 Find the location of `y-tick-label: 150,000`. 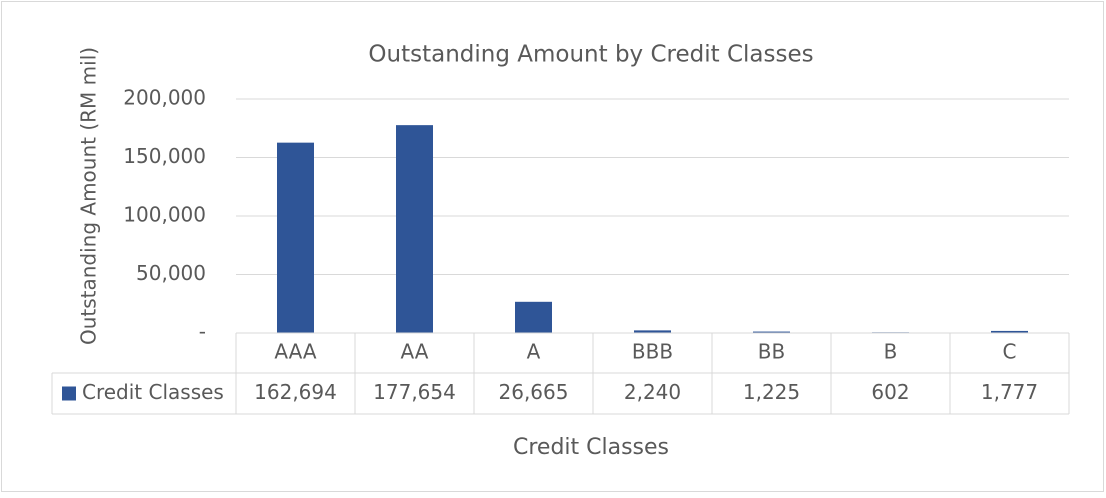

y-tick-label: 150,000 is located at coordinates (164, 156).